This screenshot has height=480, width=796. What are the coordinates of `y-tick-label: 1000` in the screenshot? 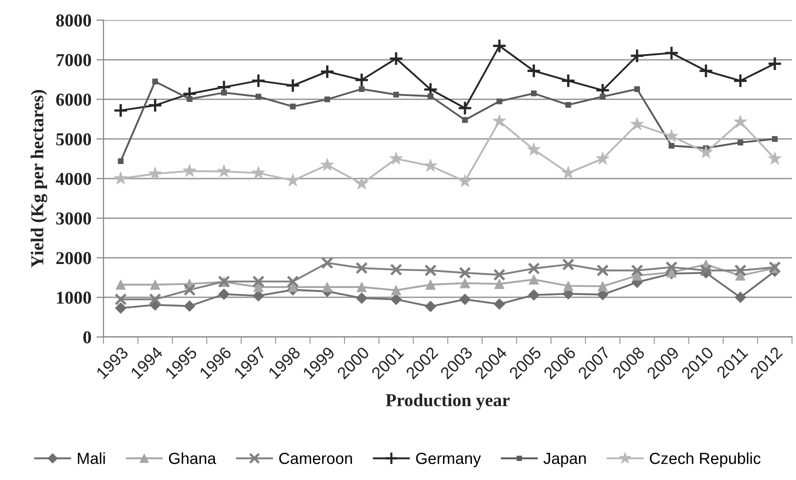 It's located at (74, 298).